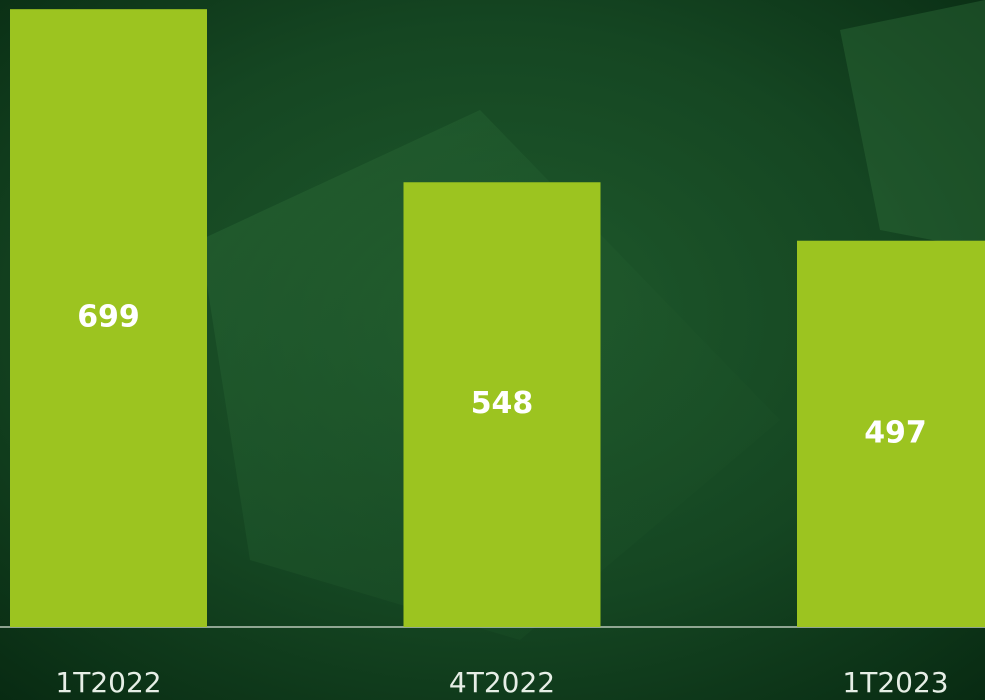  What do you see at coordinates (895, 682) in the screenshot?
I see `x-tick-label: 1T2023` at bounding box center [895, 682].